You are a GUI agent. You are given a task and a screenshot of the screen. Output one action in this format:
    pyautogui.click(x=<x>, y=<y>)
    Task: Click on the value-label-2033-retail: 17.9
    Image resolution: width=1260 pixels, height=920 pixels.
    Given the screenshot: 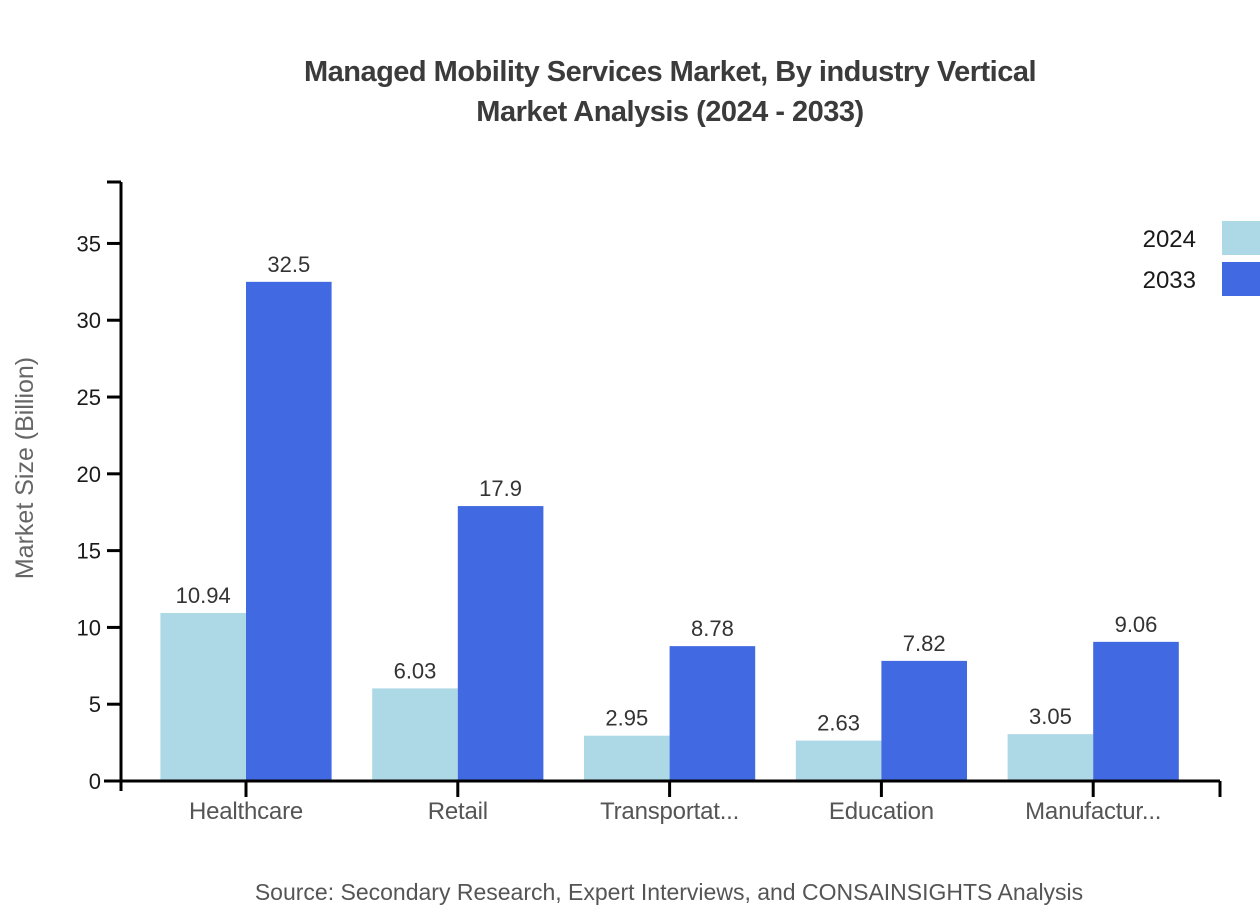 What is the action you would take?
    pyautogui.click(x=500, y=488)
    